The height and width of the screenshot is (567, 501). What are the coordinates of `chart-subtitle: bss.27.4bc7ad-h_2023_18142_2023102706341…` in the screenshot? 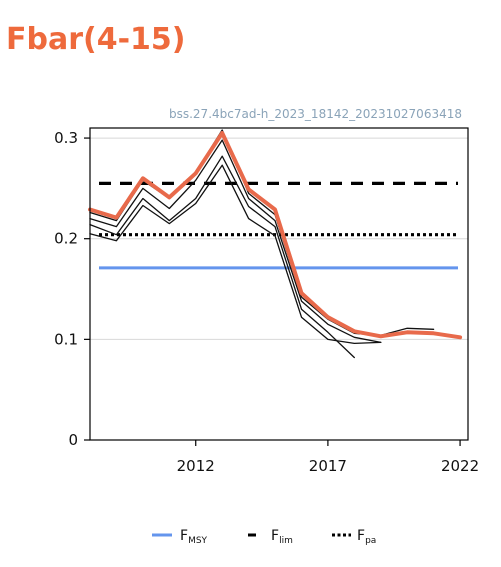 It's located at (315, 114).